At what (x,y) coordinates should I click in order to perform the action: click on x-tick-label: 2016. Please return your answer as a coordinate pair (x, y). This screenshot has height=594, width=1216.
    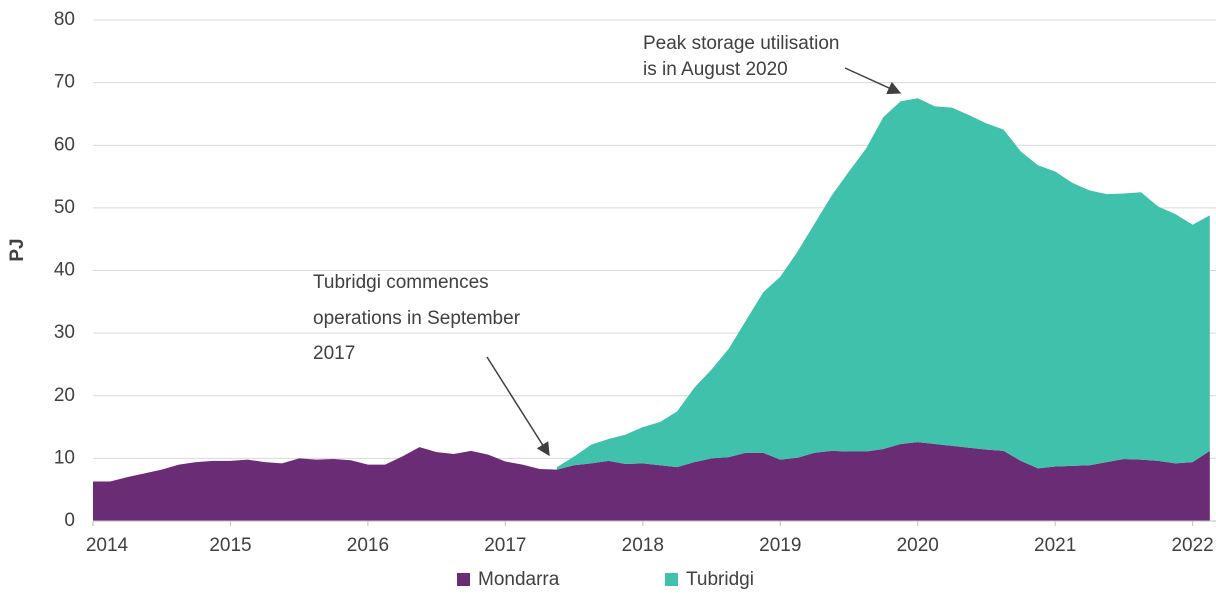
    Looking at the image, I should click on (368, 545).